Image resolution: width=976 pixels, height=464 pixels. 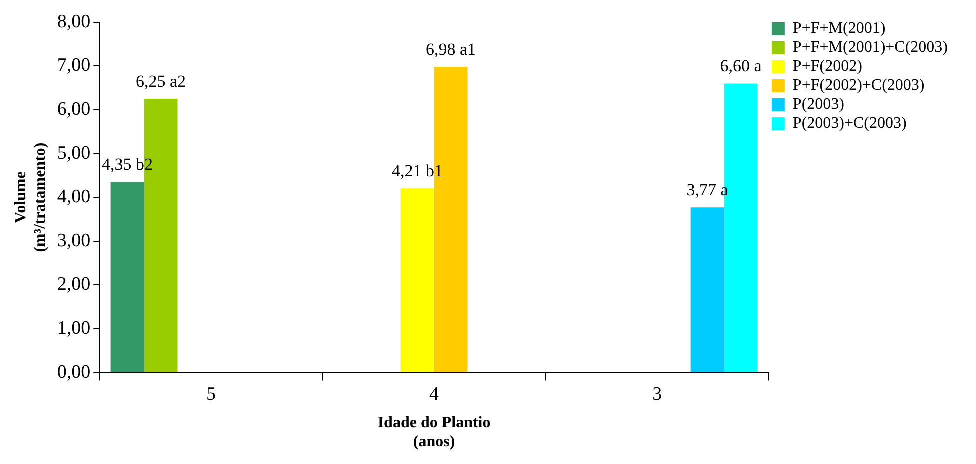 What do you see at coordinates (74, 285) in the screenshot?
I see `y-tick-label: 2,00` at bounding box center [74, 285].